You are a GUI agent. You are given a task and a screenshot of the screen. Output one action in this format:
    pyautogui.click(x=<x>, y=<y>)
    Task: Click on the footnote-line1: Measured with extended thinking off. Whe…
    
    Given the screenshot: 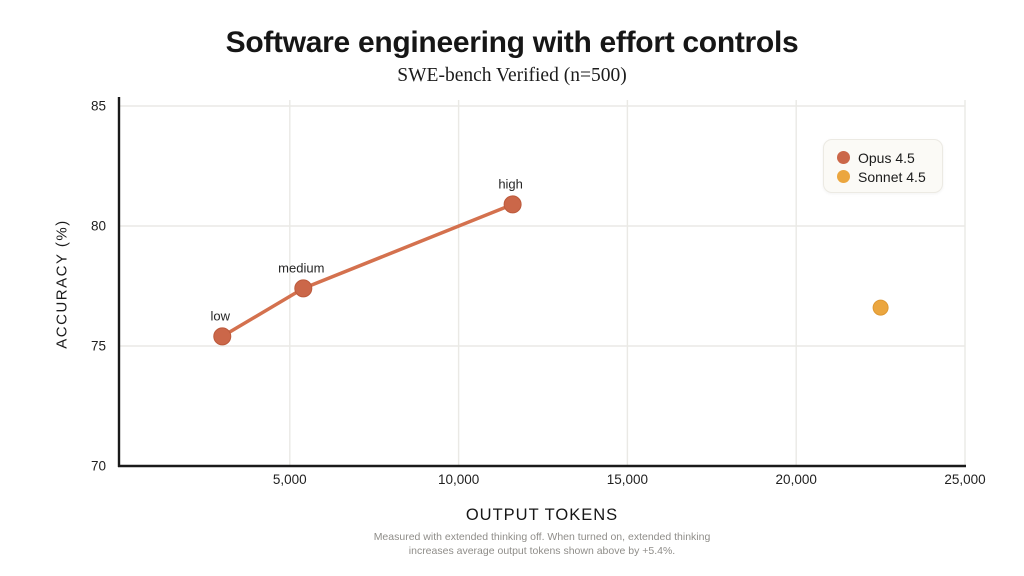 What is the action you would take?
    pyautogui.click(x=542, y=537)
    